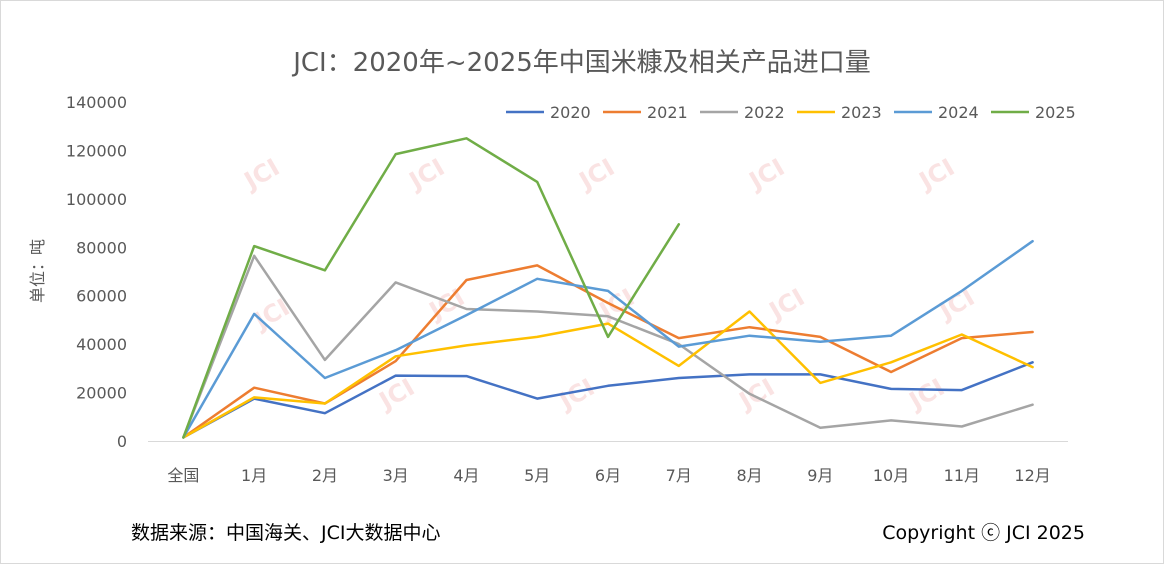 The height and width of the screenshot is (564, 1164). What do you see at coordinates (962, 475) in the screenshot?
I see `x-tick-label: 11月` at bounding box center [962, 475].